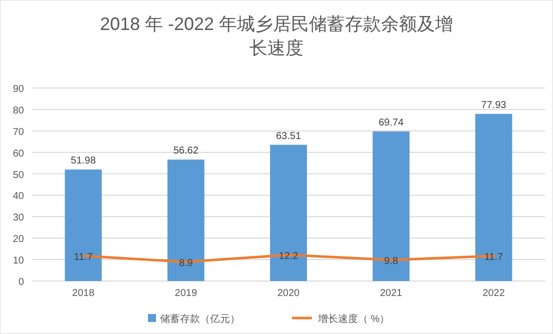  What do you see at coordinates (18, 261) in the screenshot?
I see `y-tick-label: 10` at bounding box center [18, 261].